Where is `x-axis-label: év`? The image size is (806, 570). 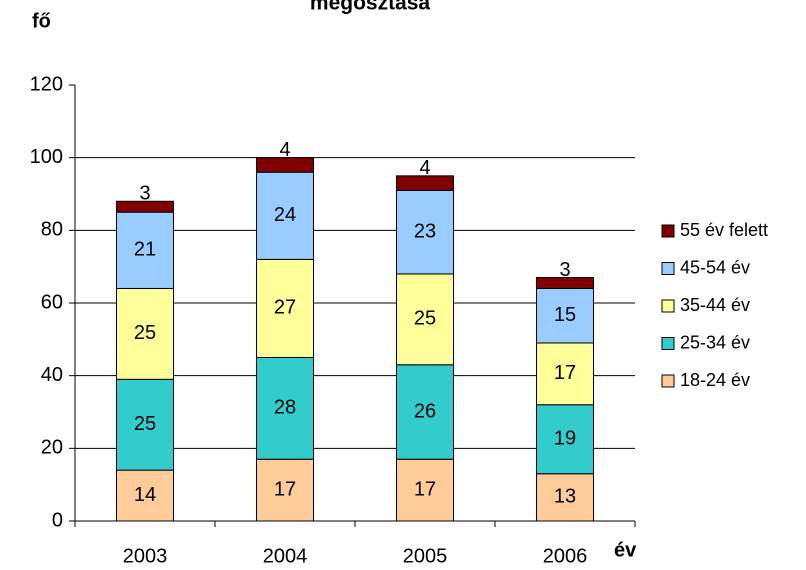 x-axis-label: év is located at coordinates (625, 550).